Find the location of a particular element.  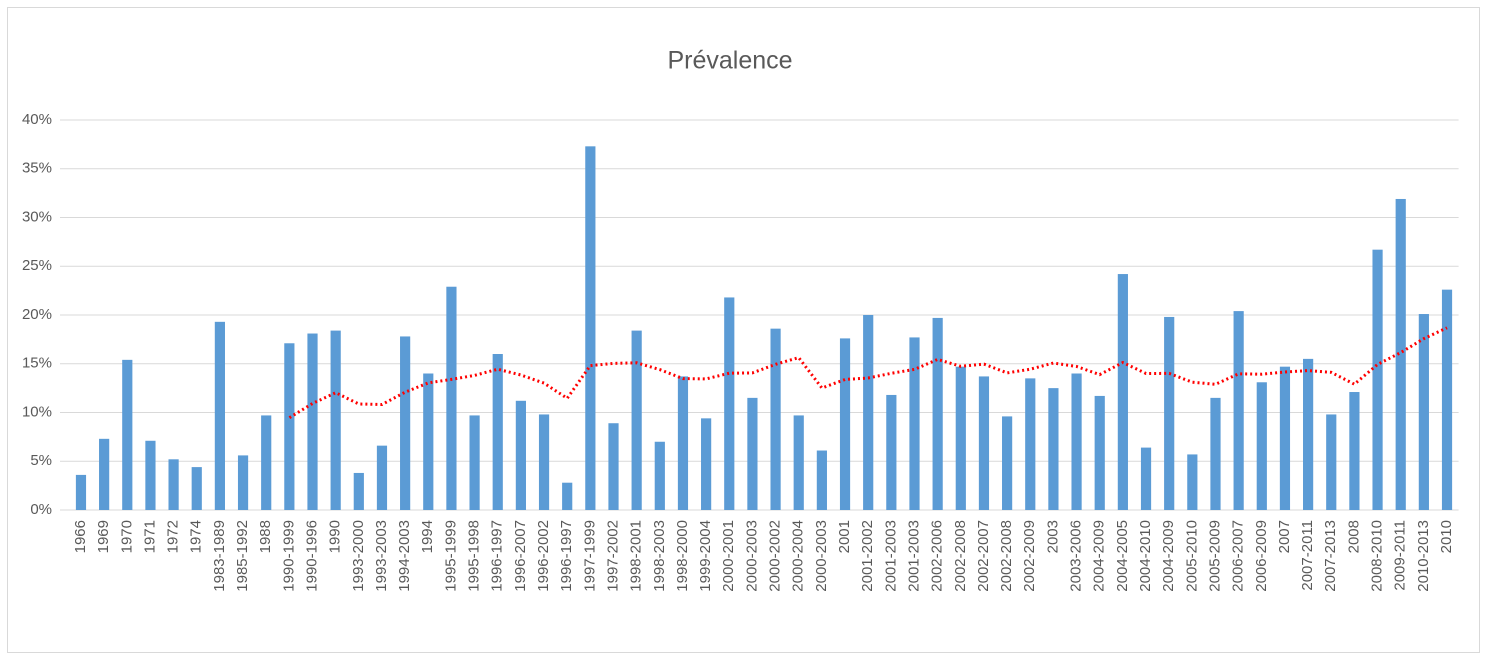

x-tick-label: 1969 is located at coordinates (103, 536).